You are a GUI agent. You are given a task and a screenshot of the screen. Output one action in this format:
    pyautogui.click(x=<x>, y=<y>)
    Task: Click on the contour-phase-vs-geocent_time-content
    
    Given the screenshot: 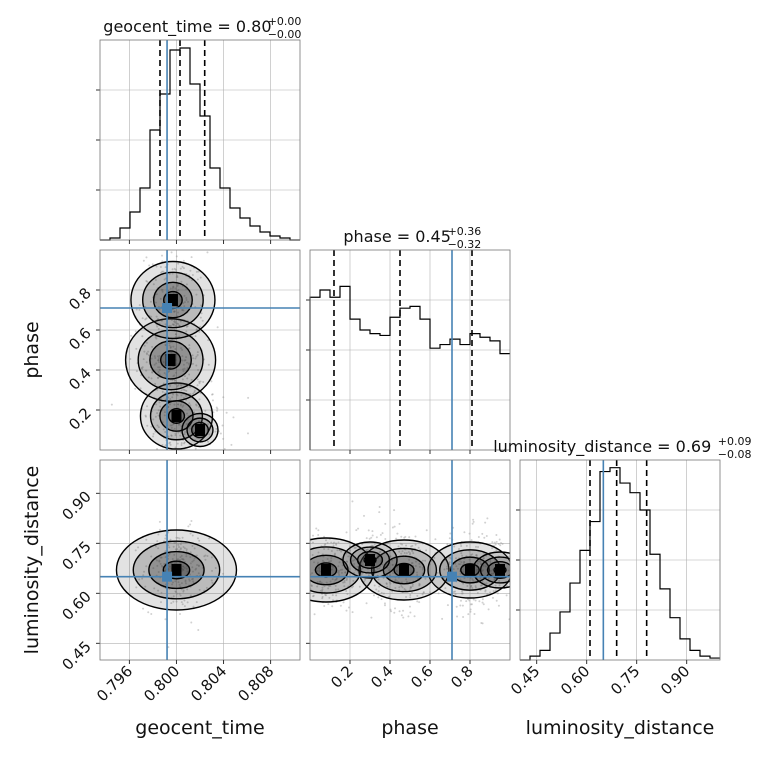 What is the action you would take?
    pyautogui.click(x=200, y=353)
    